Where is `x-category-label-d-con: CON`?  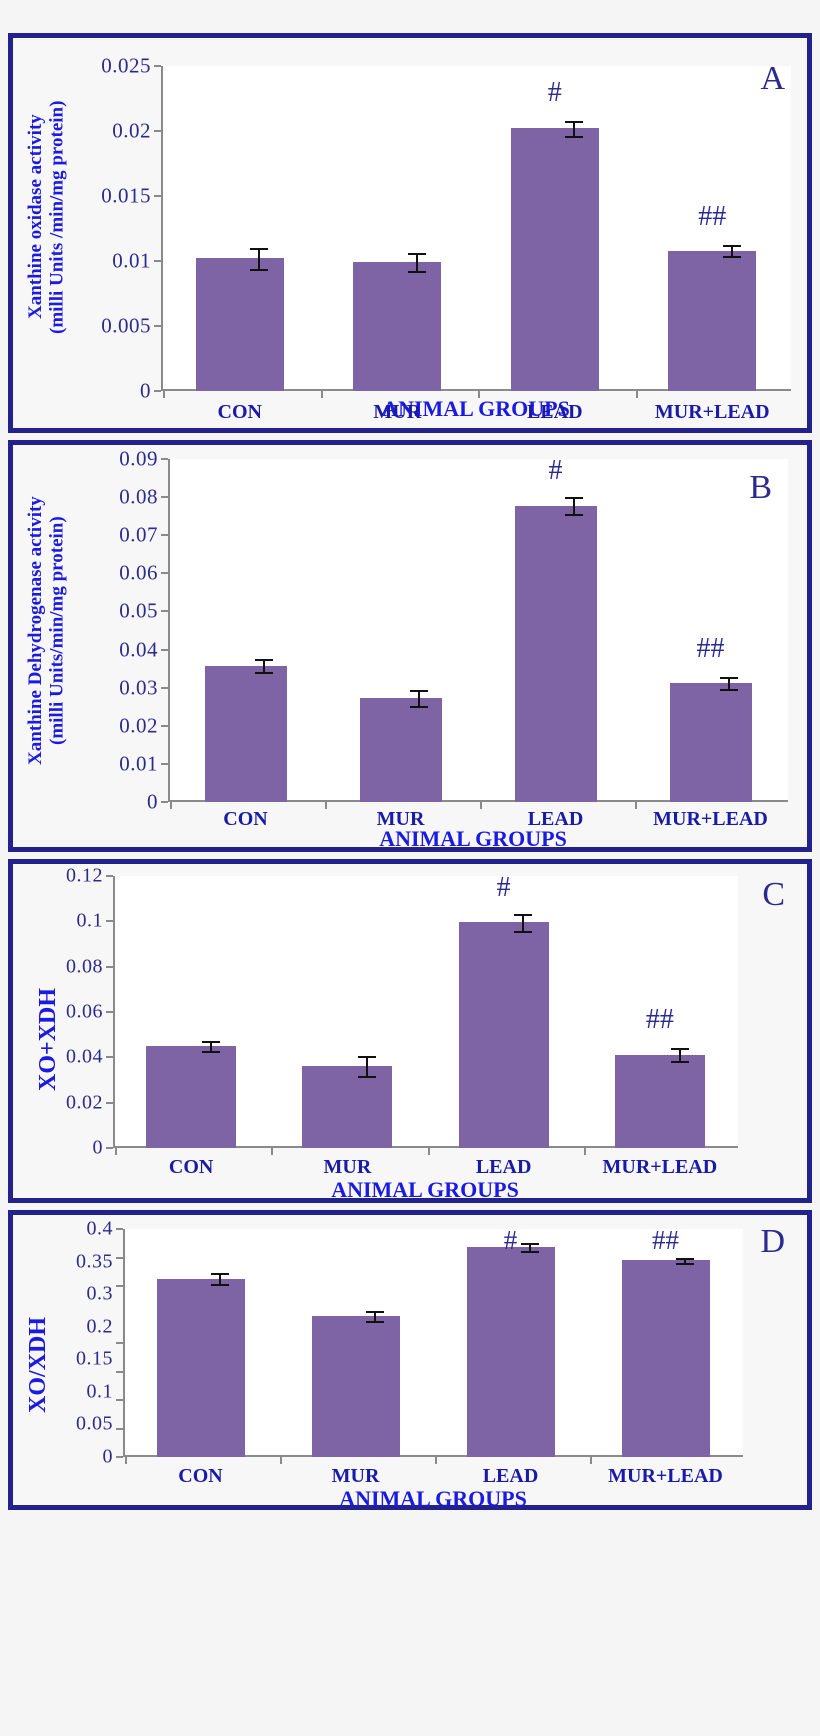 x-category-label-d-con: CON is located at coordinates (200, 1476).